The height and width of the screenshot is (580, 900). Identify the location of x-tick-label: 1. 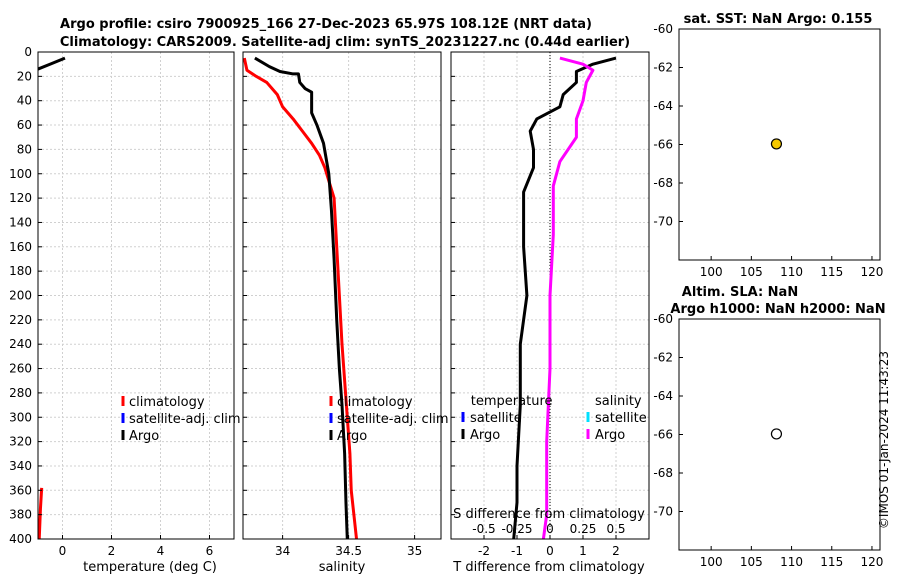
(583, 551).